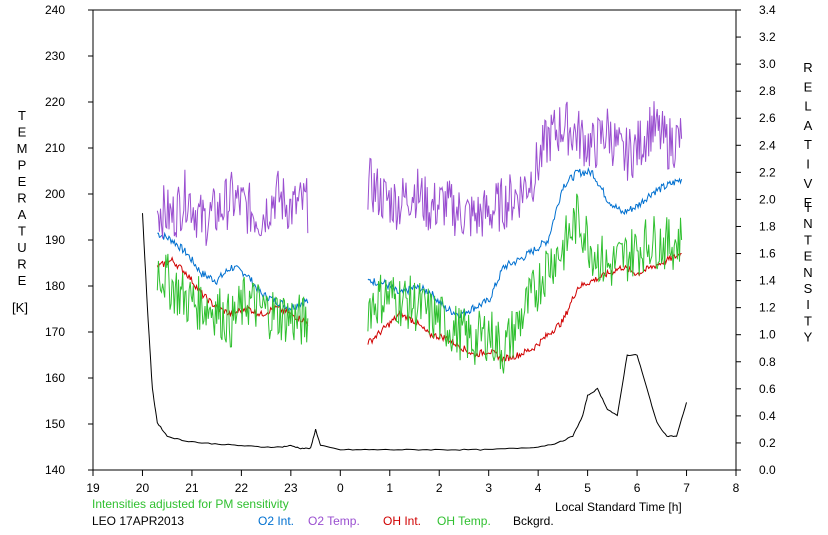 Image resolution: width=828 pixels, height=535 pixels. What do you see at coordinates (334, 521) in the screenshot?
I see `legend-o2-temp: O2 Temp.` at bounding box center [334, 521].